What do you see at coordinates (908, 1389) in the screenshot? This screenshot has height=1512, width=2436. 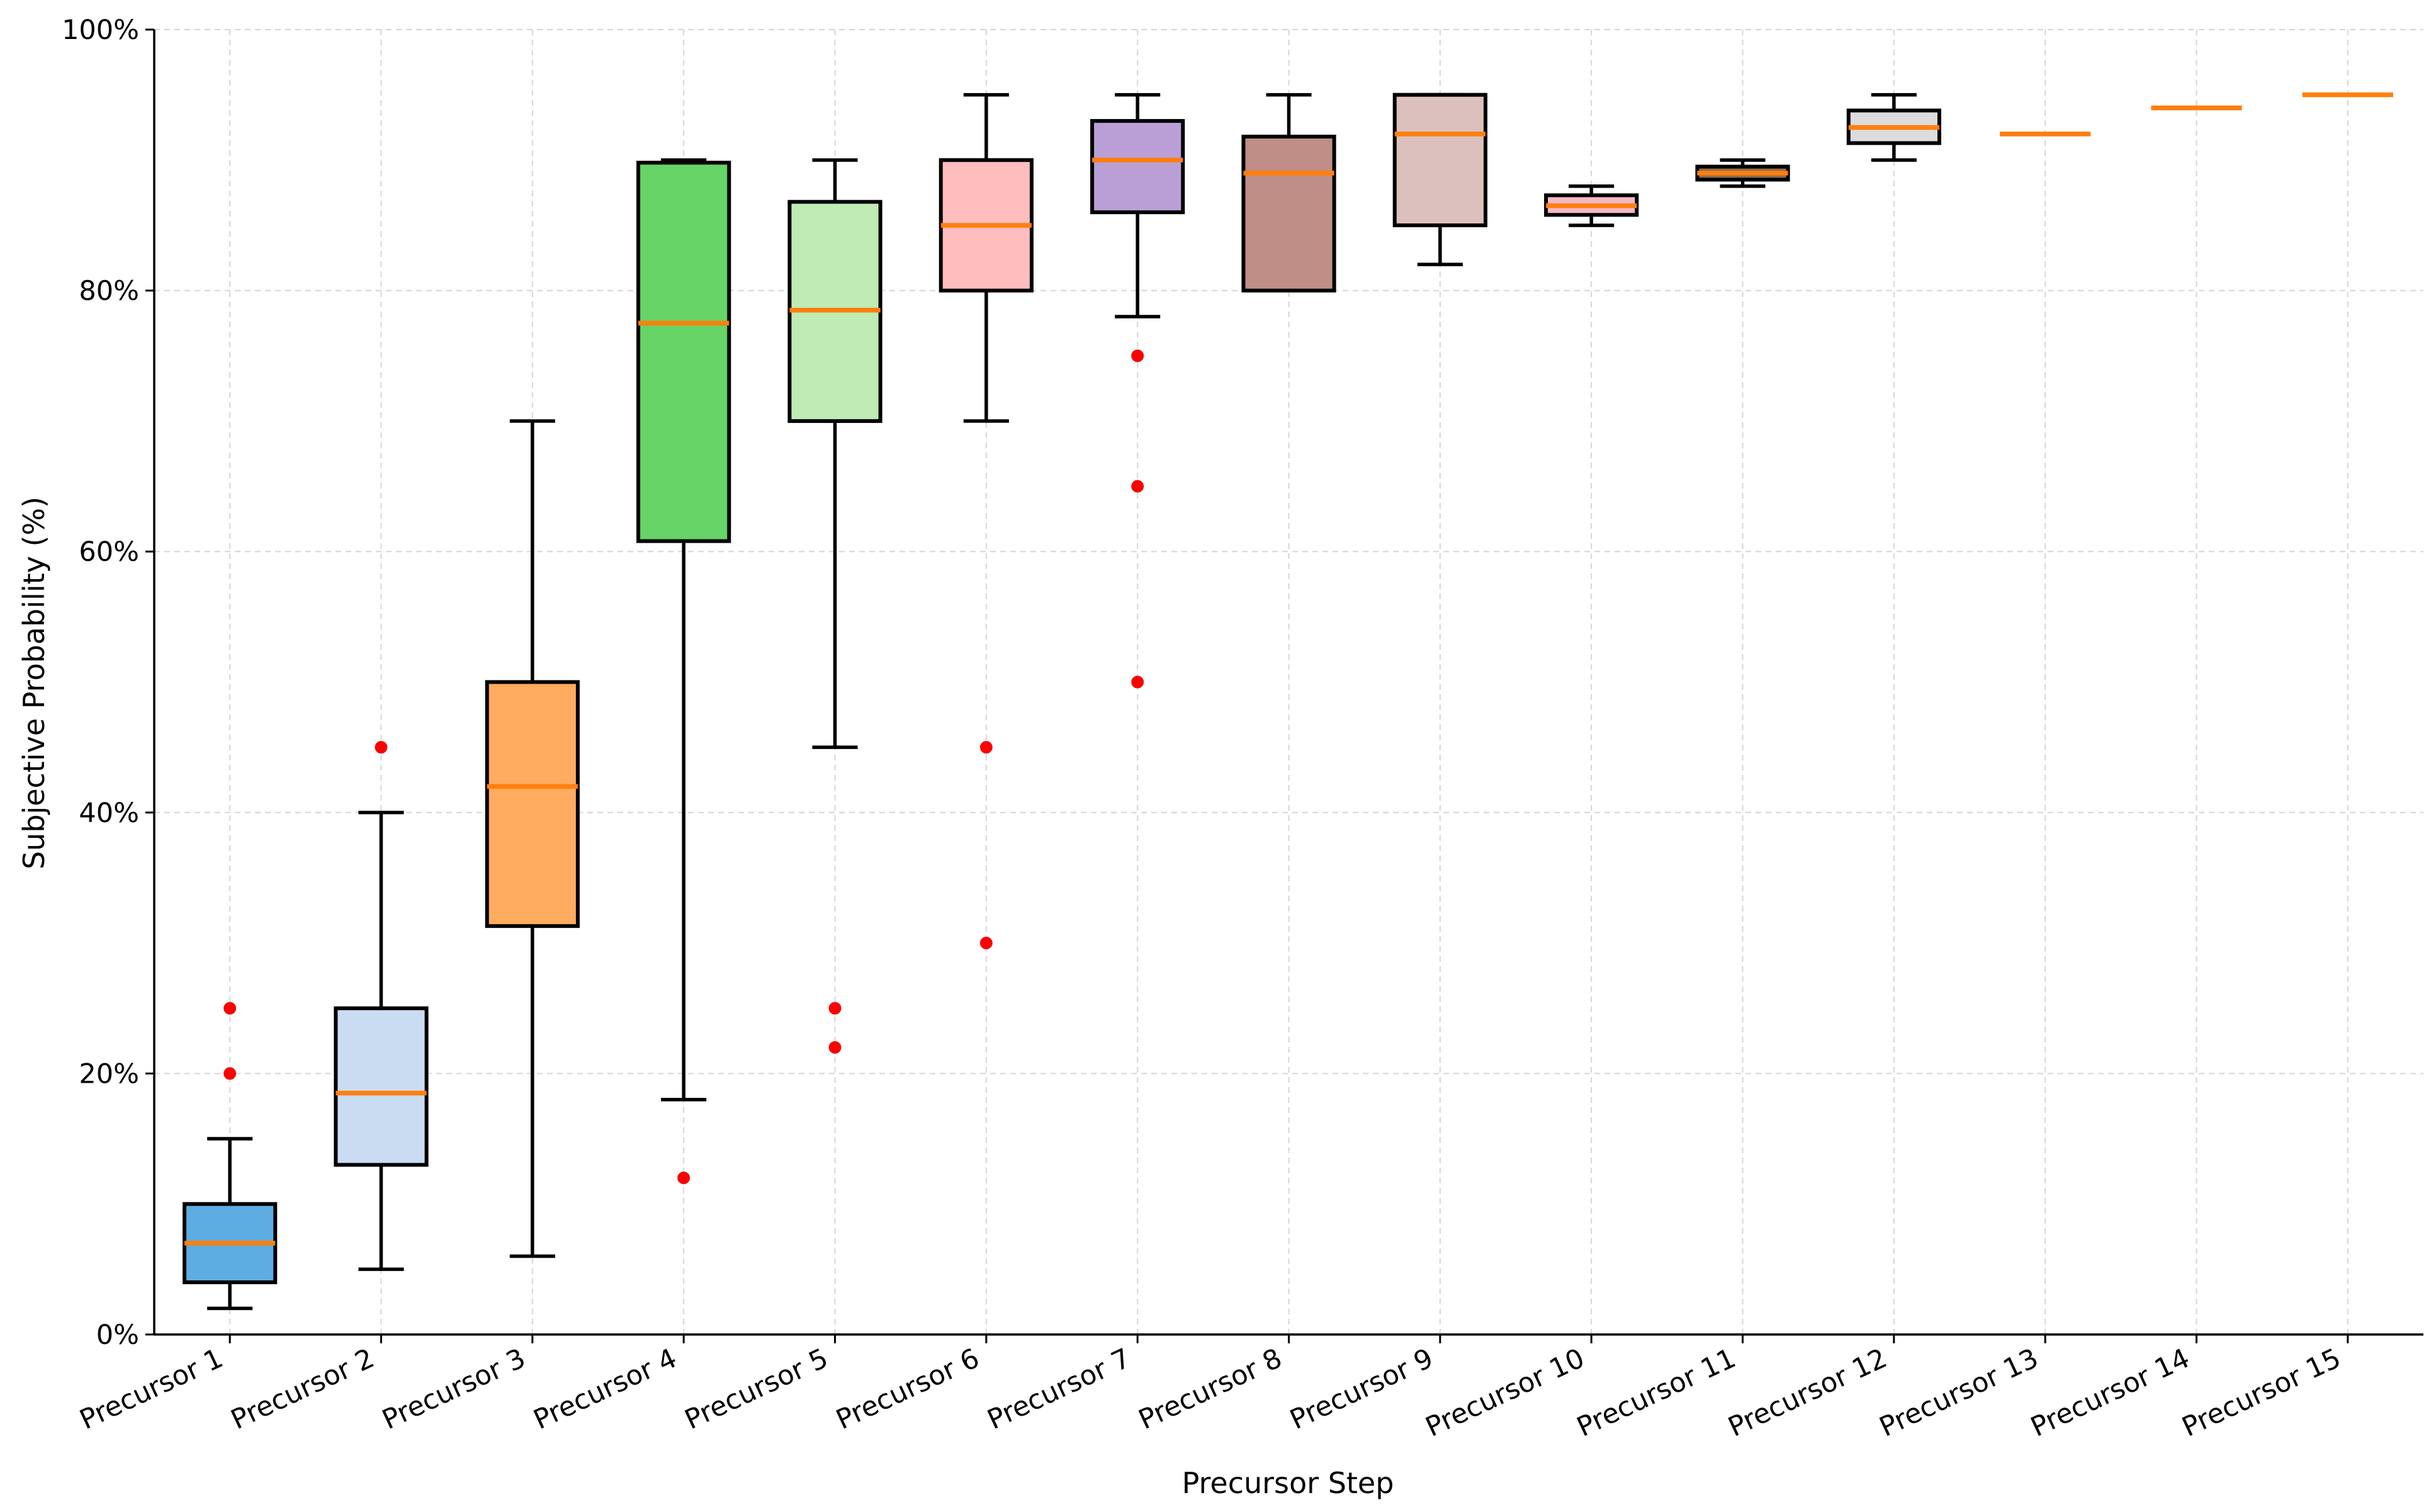 I see `x-tick-label: Precursor 6` at bounding box center [908, 1389].